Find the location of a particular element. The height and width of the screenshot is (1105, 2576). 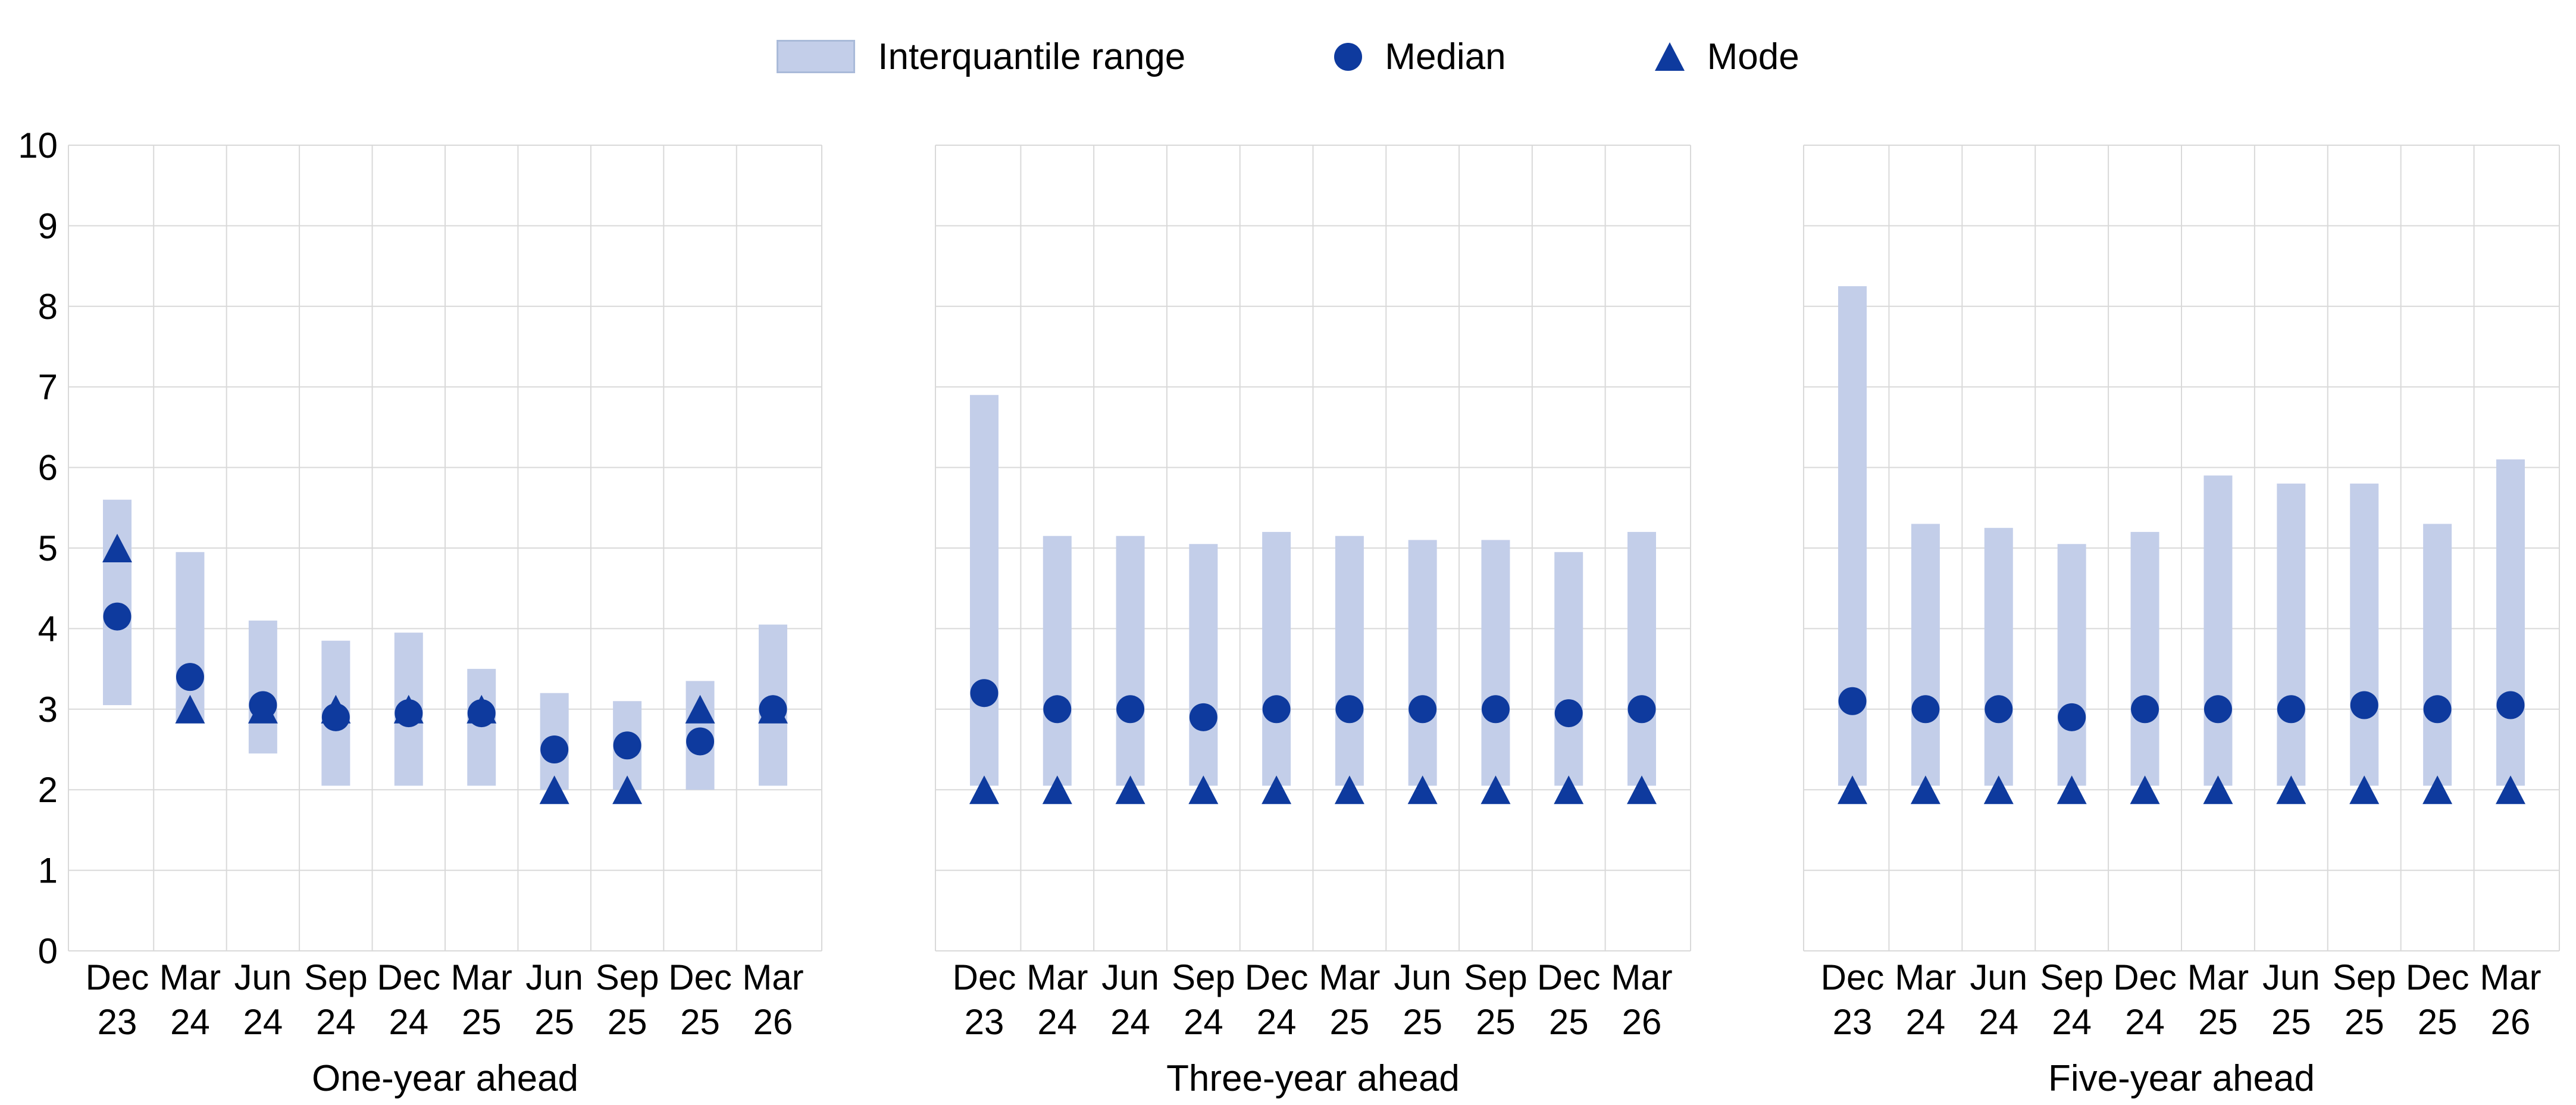

mode-triangle-icon is located at coordinates (1669, 56).